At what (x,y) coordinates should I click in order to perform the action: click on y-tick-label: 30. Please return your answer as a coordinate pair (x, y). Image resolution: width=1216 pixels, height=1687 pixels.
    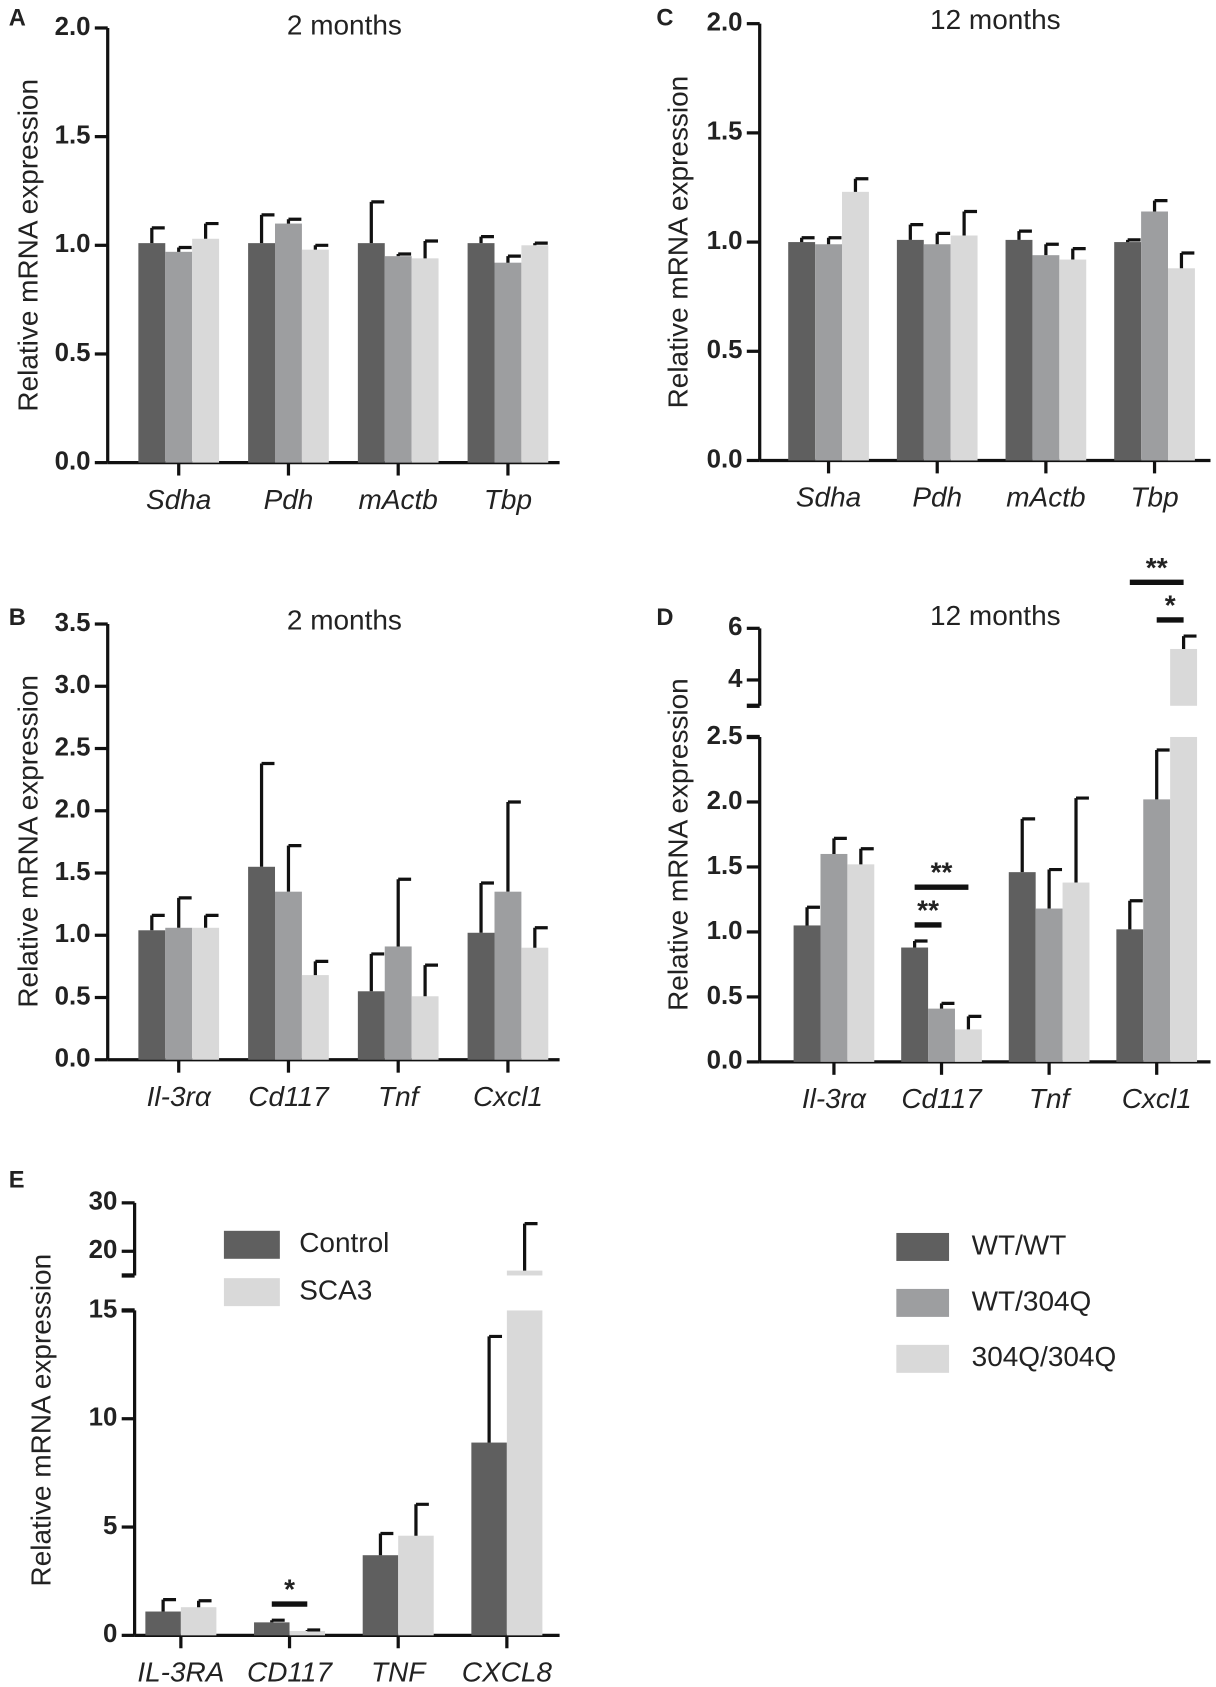
    Looking at the image, I should click on (103, 1202).